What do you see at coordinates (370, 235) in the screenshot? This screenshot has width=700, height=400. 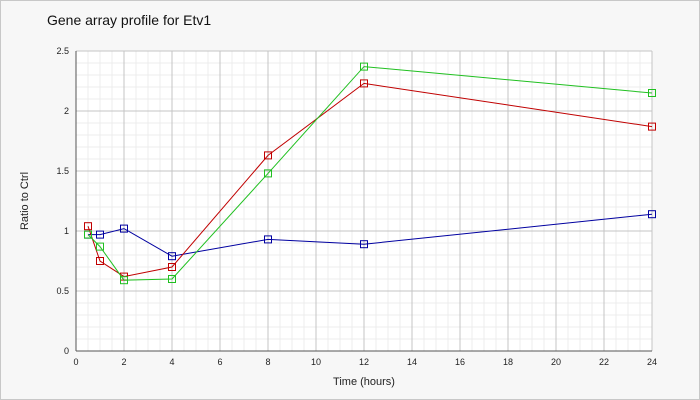 I see `series-line` at bounding box center [370, 235].